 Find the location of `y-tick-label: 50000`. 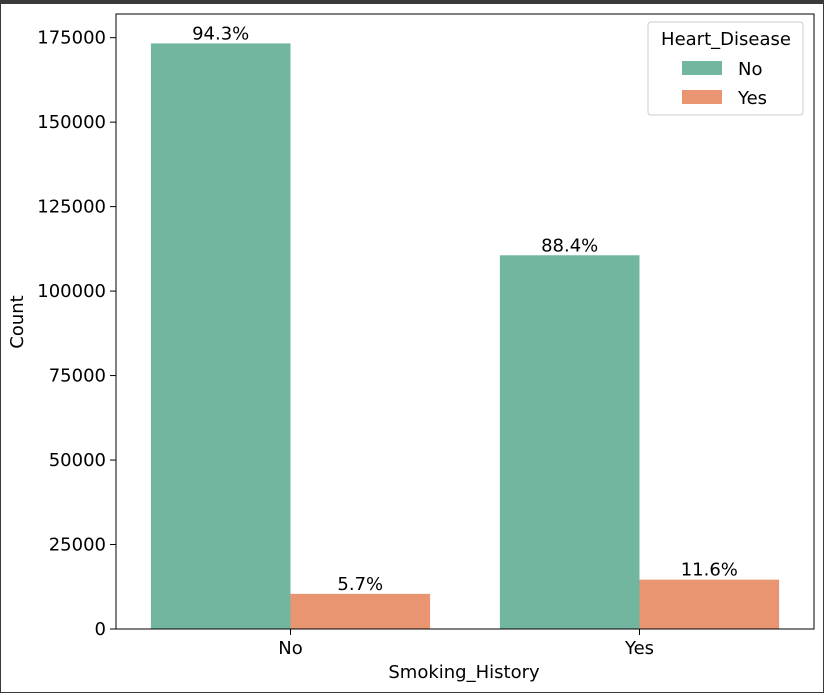

y-tick-label: 50000 is located at coordinates (77, 460).